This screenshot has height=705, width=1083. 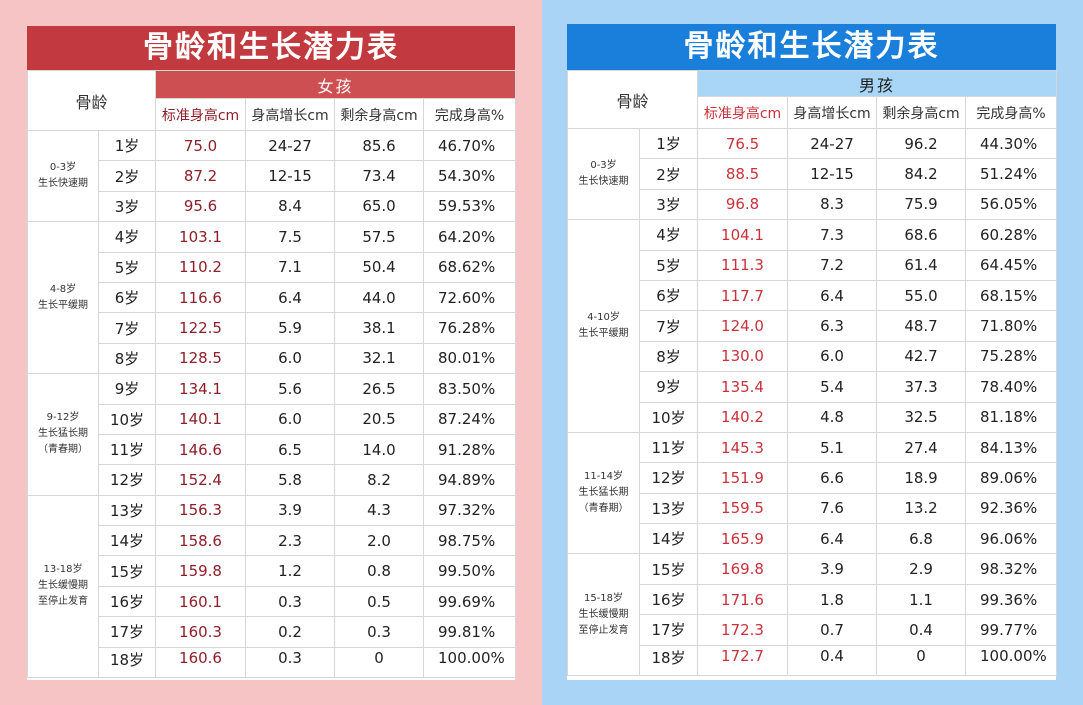 What do you see at coordinates (813, 356) in the screenshot?
I see `table-row: 8岁 130.0 6.0 42.7 75.28%` at bounding box center [813, 356].